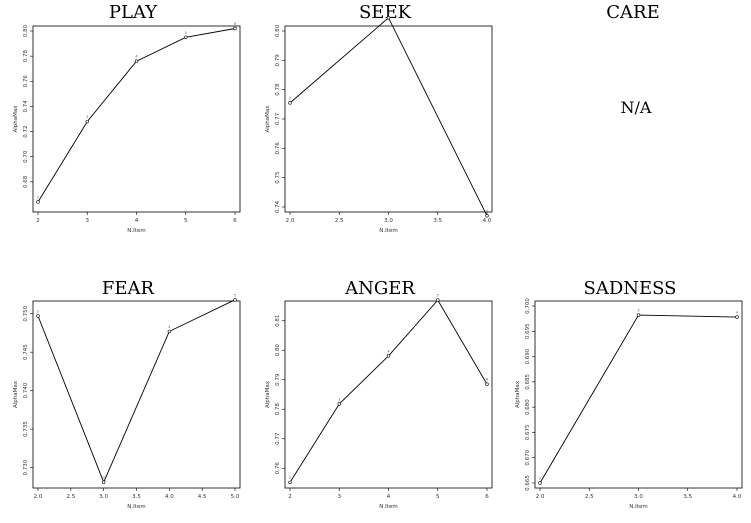  I want to click on y-tick-label: 0.80, so click(278, 350).